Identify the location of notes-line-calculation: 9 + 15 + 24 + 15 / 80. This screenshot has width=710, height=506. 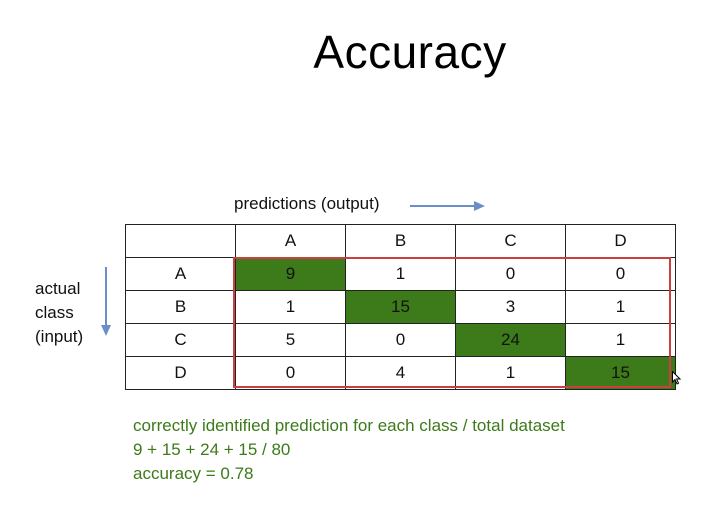
(212, 449).